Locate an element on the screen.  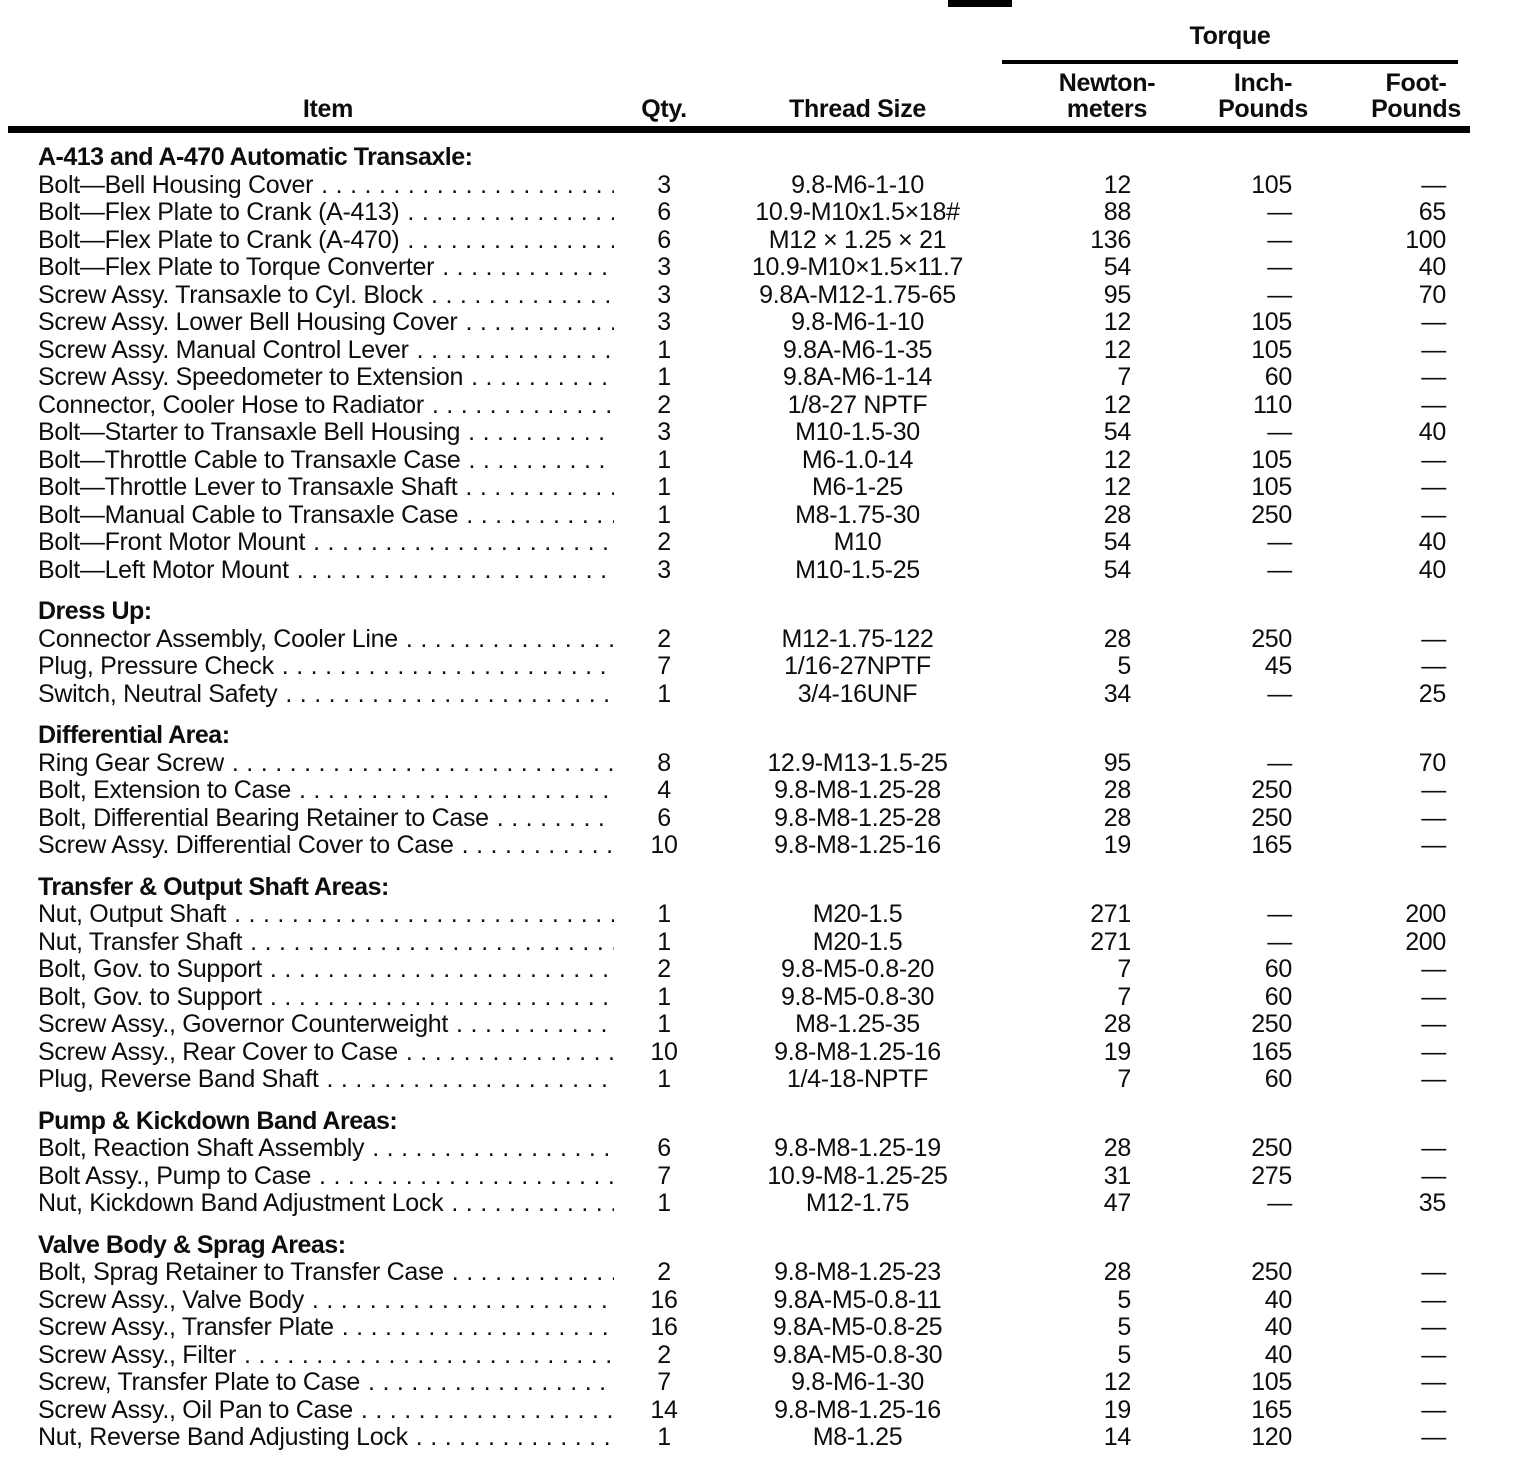
newton-meters-value: 5 is located at coordinates (1124, 666).